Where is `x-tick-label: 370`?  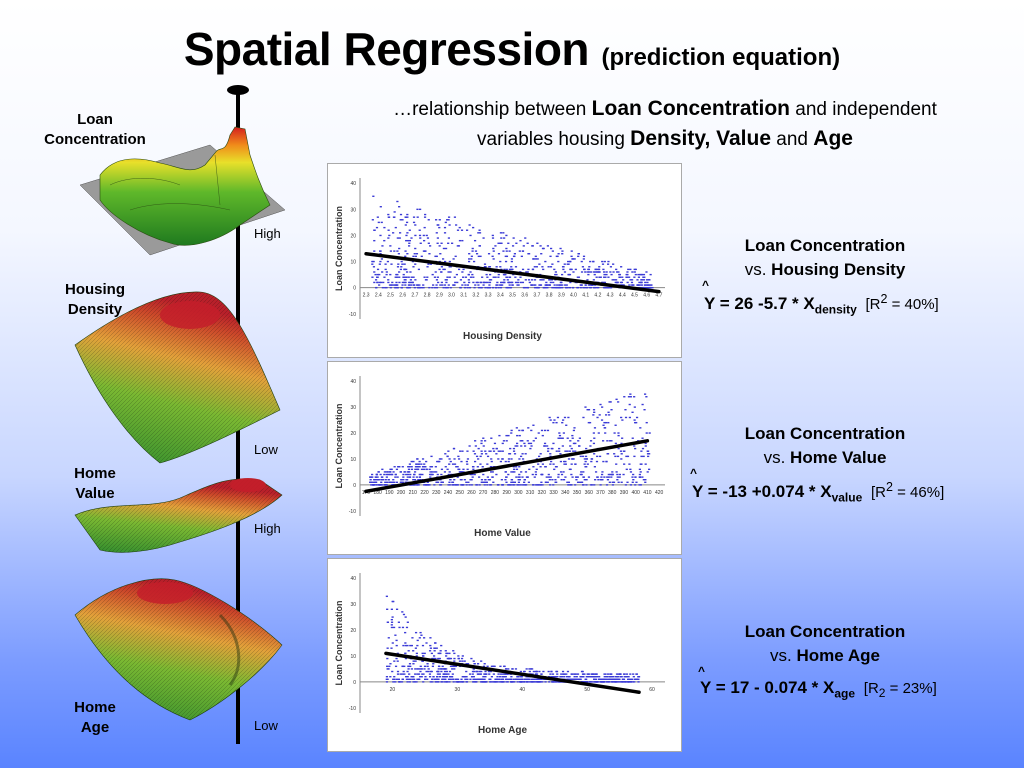 x-tick-label: 370 is located at coordinates (600, 493).